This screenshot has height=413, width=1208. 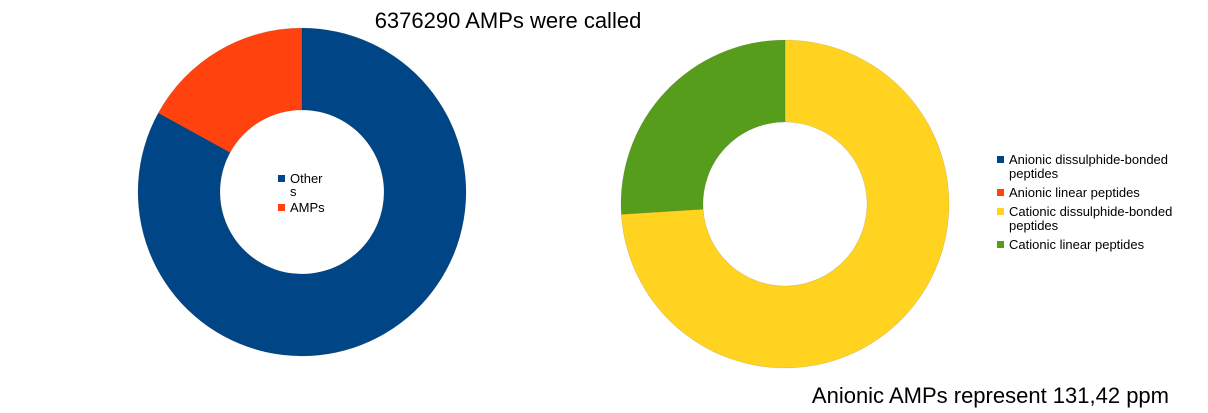 What do you see at coordinates (1074, 192) in the screenshot?
I see `legend-label: Anionic linear peptides` at bounding box center [1074, 192].